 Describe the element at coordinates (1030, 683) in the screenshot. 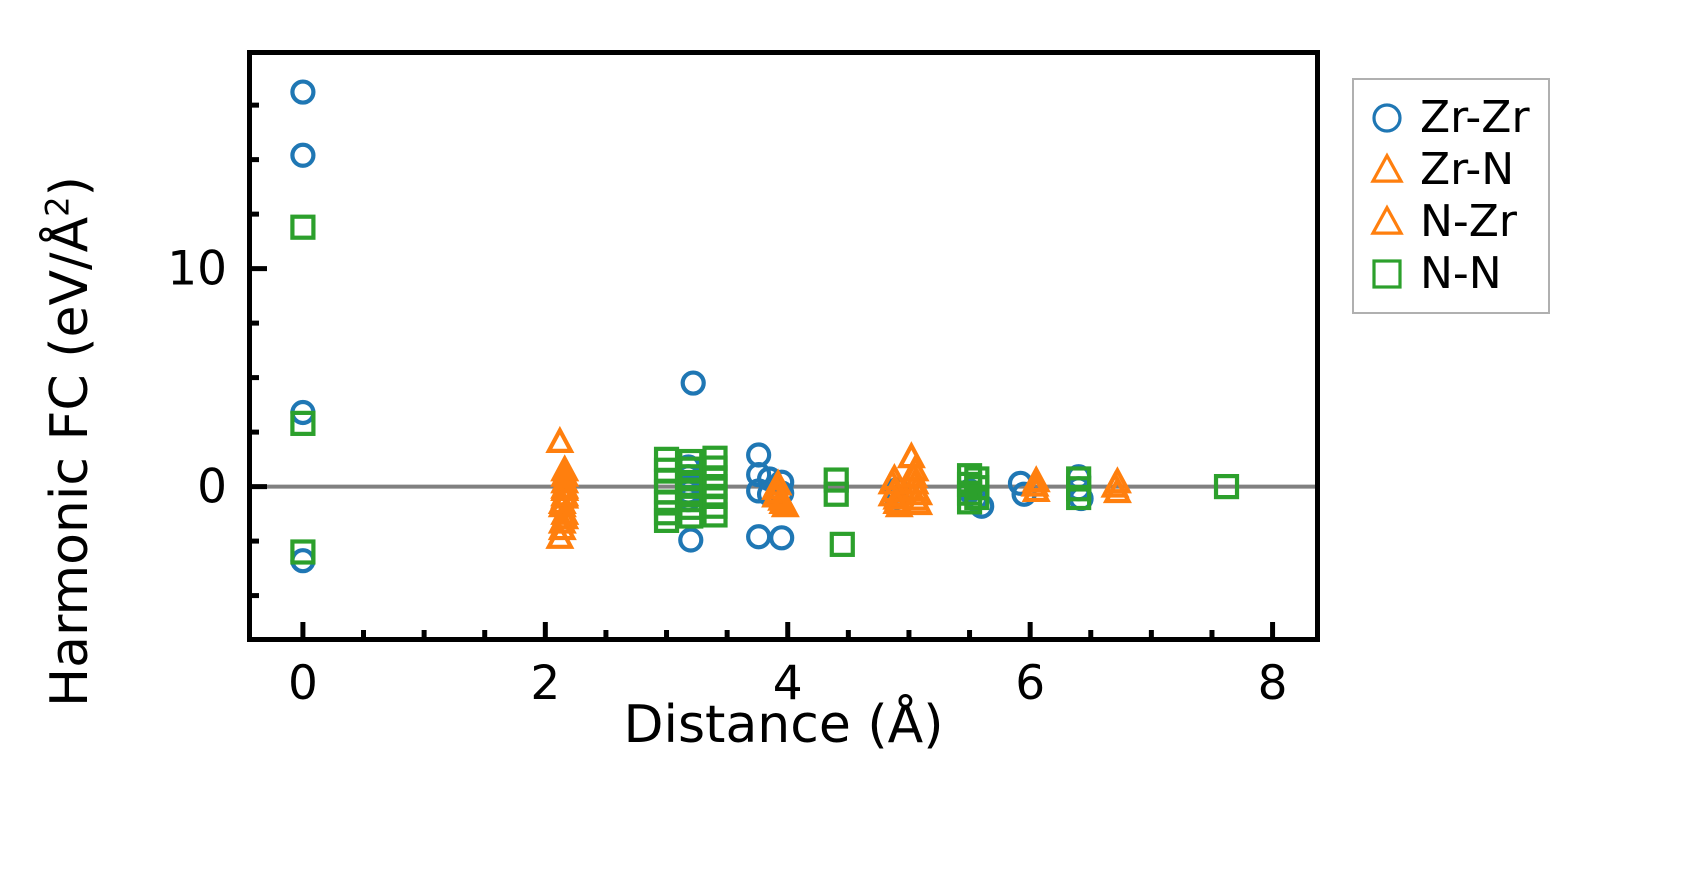

I see `x-tick-label: 6` at that location.